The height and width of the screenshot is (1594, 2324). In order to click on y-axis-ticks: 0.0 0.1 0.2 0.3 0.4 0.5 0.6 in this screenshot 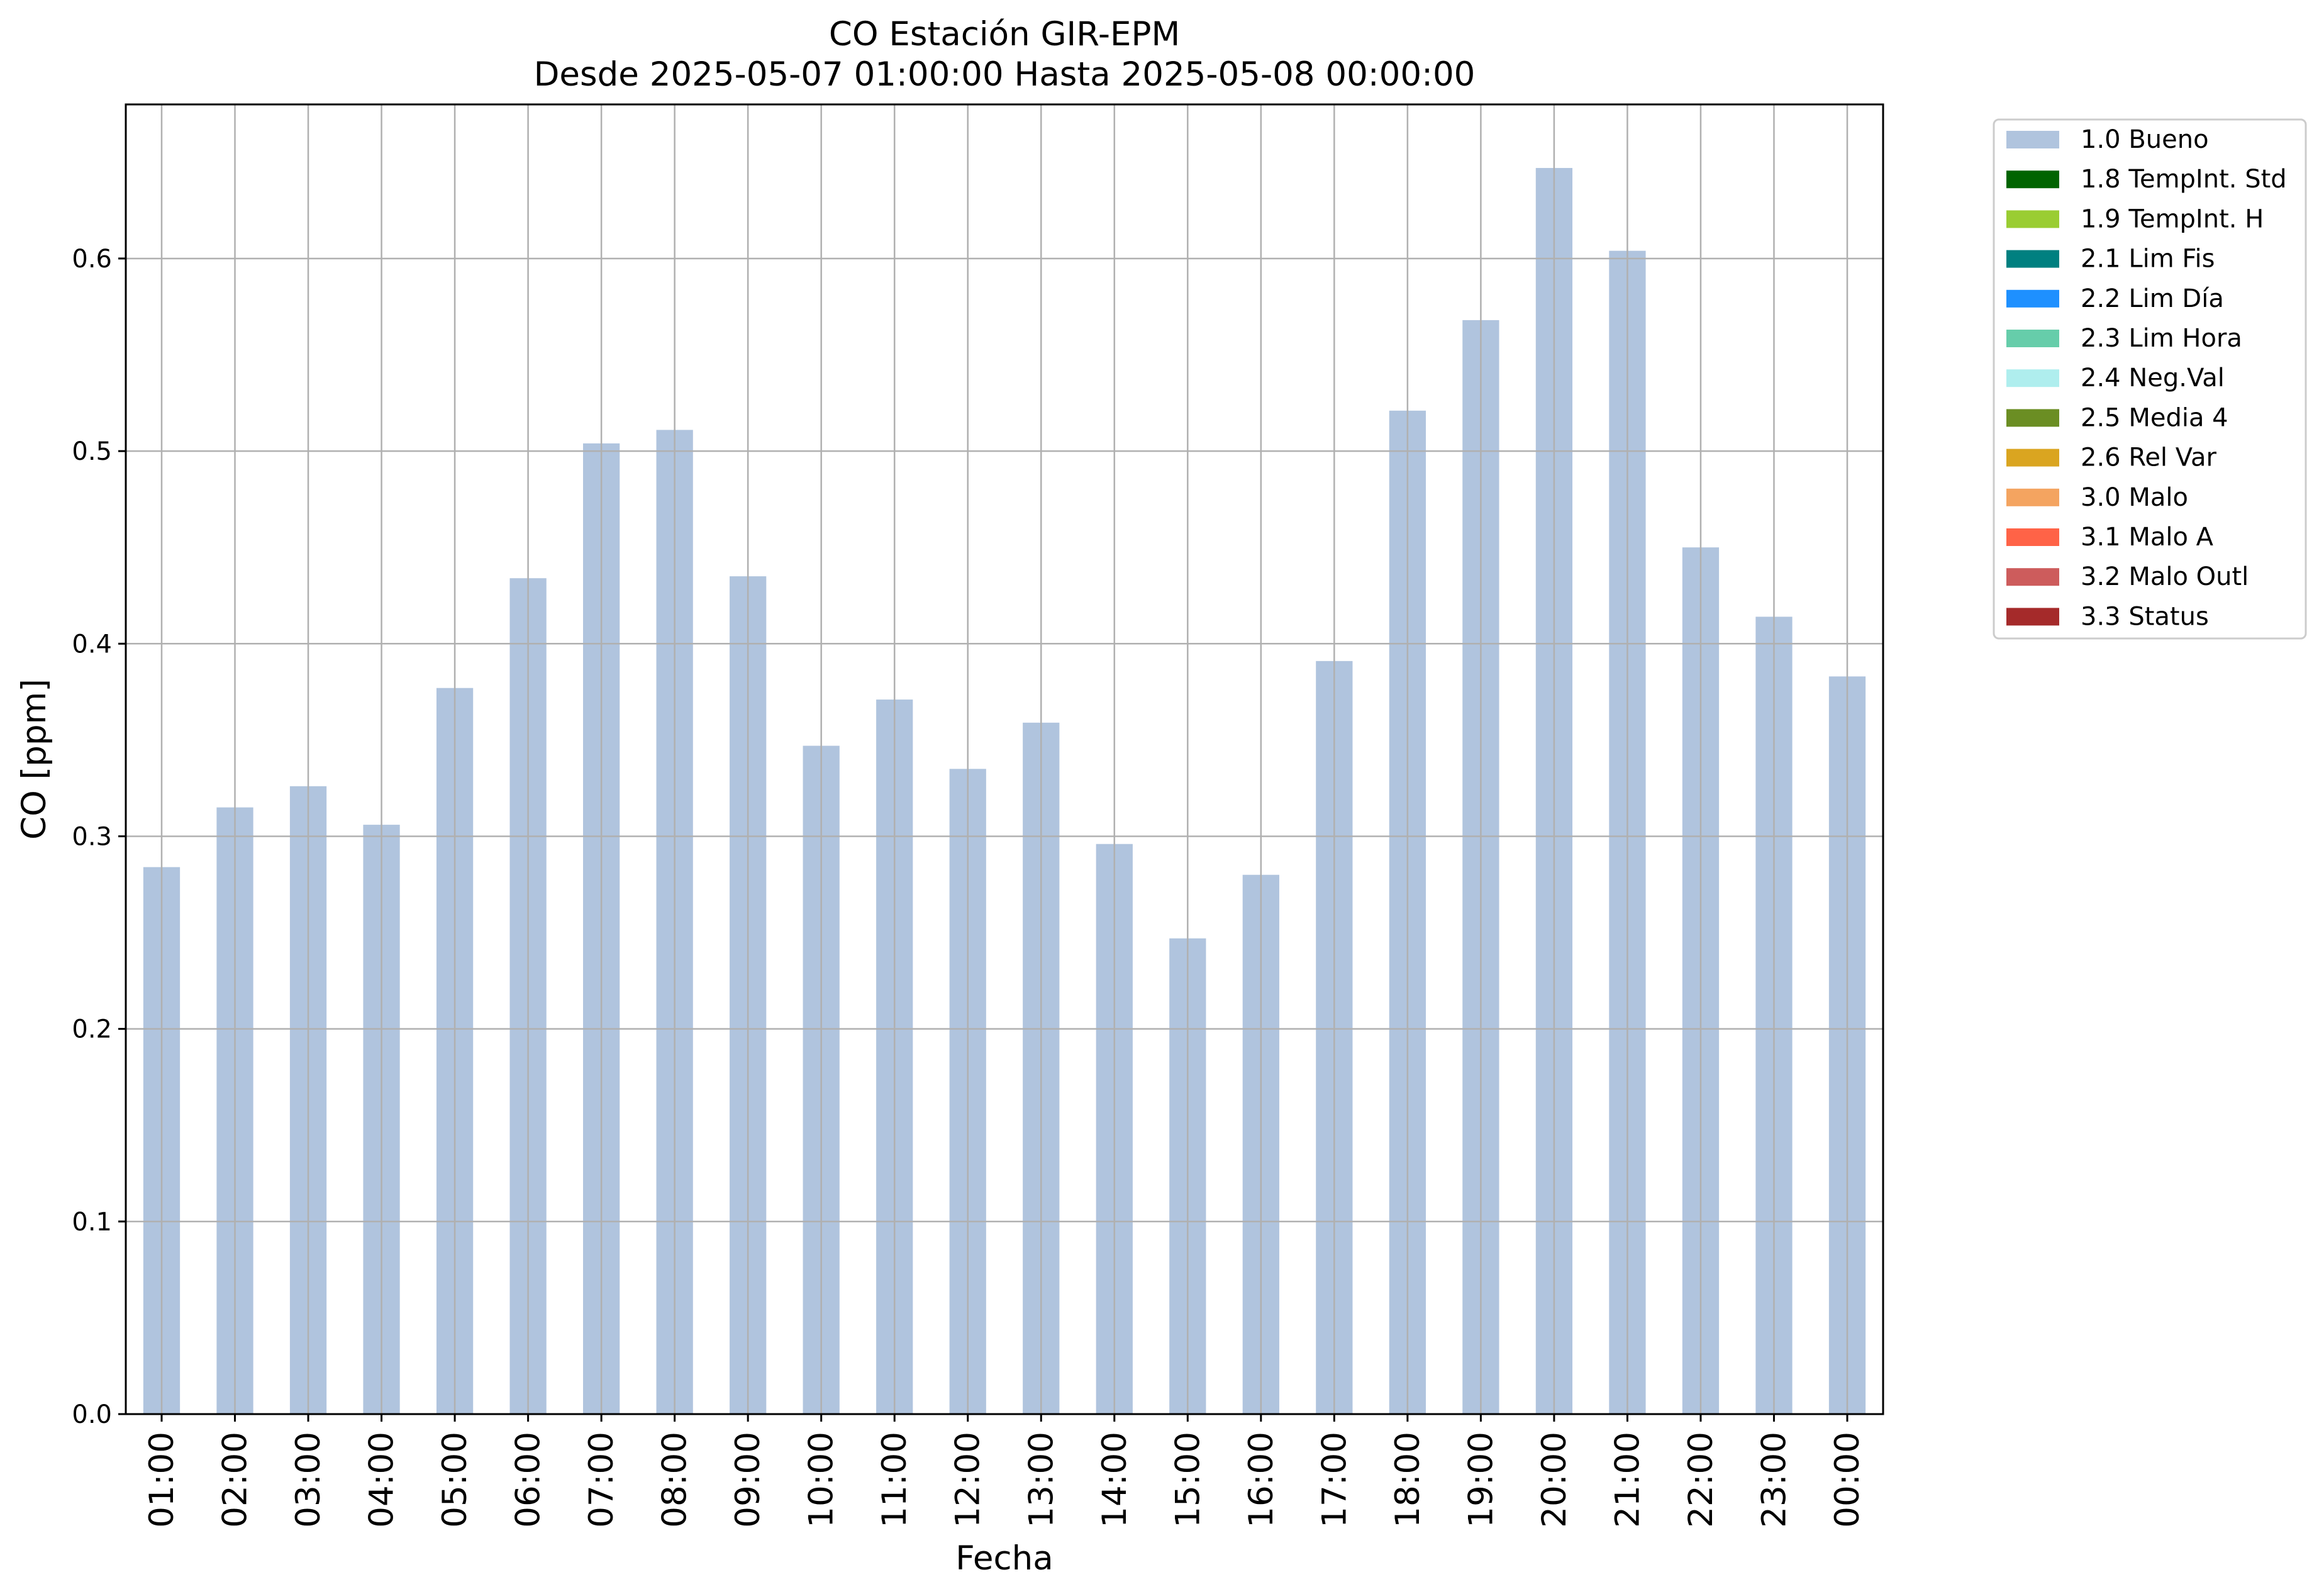, I will do `click(99, 837)`.